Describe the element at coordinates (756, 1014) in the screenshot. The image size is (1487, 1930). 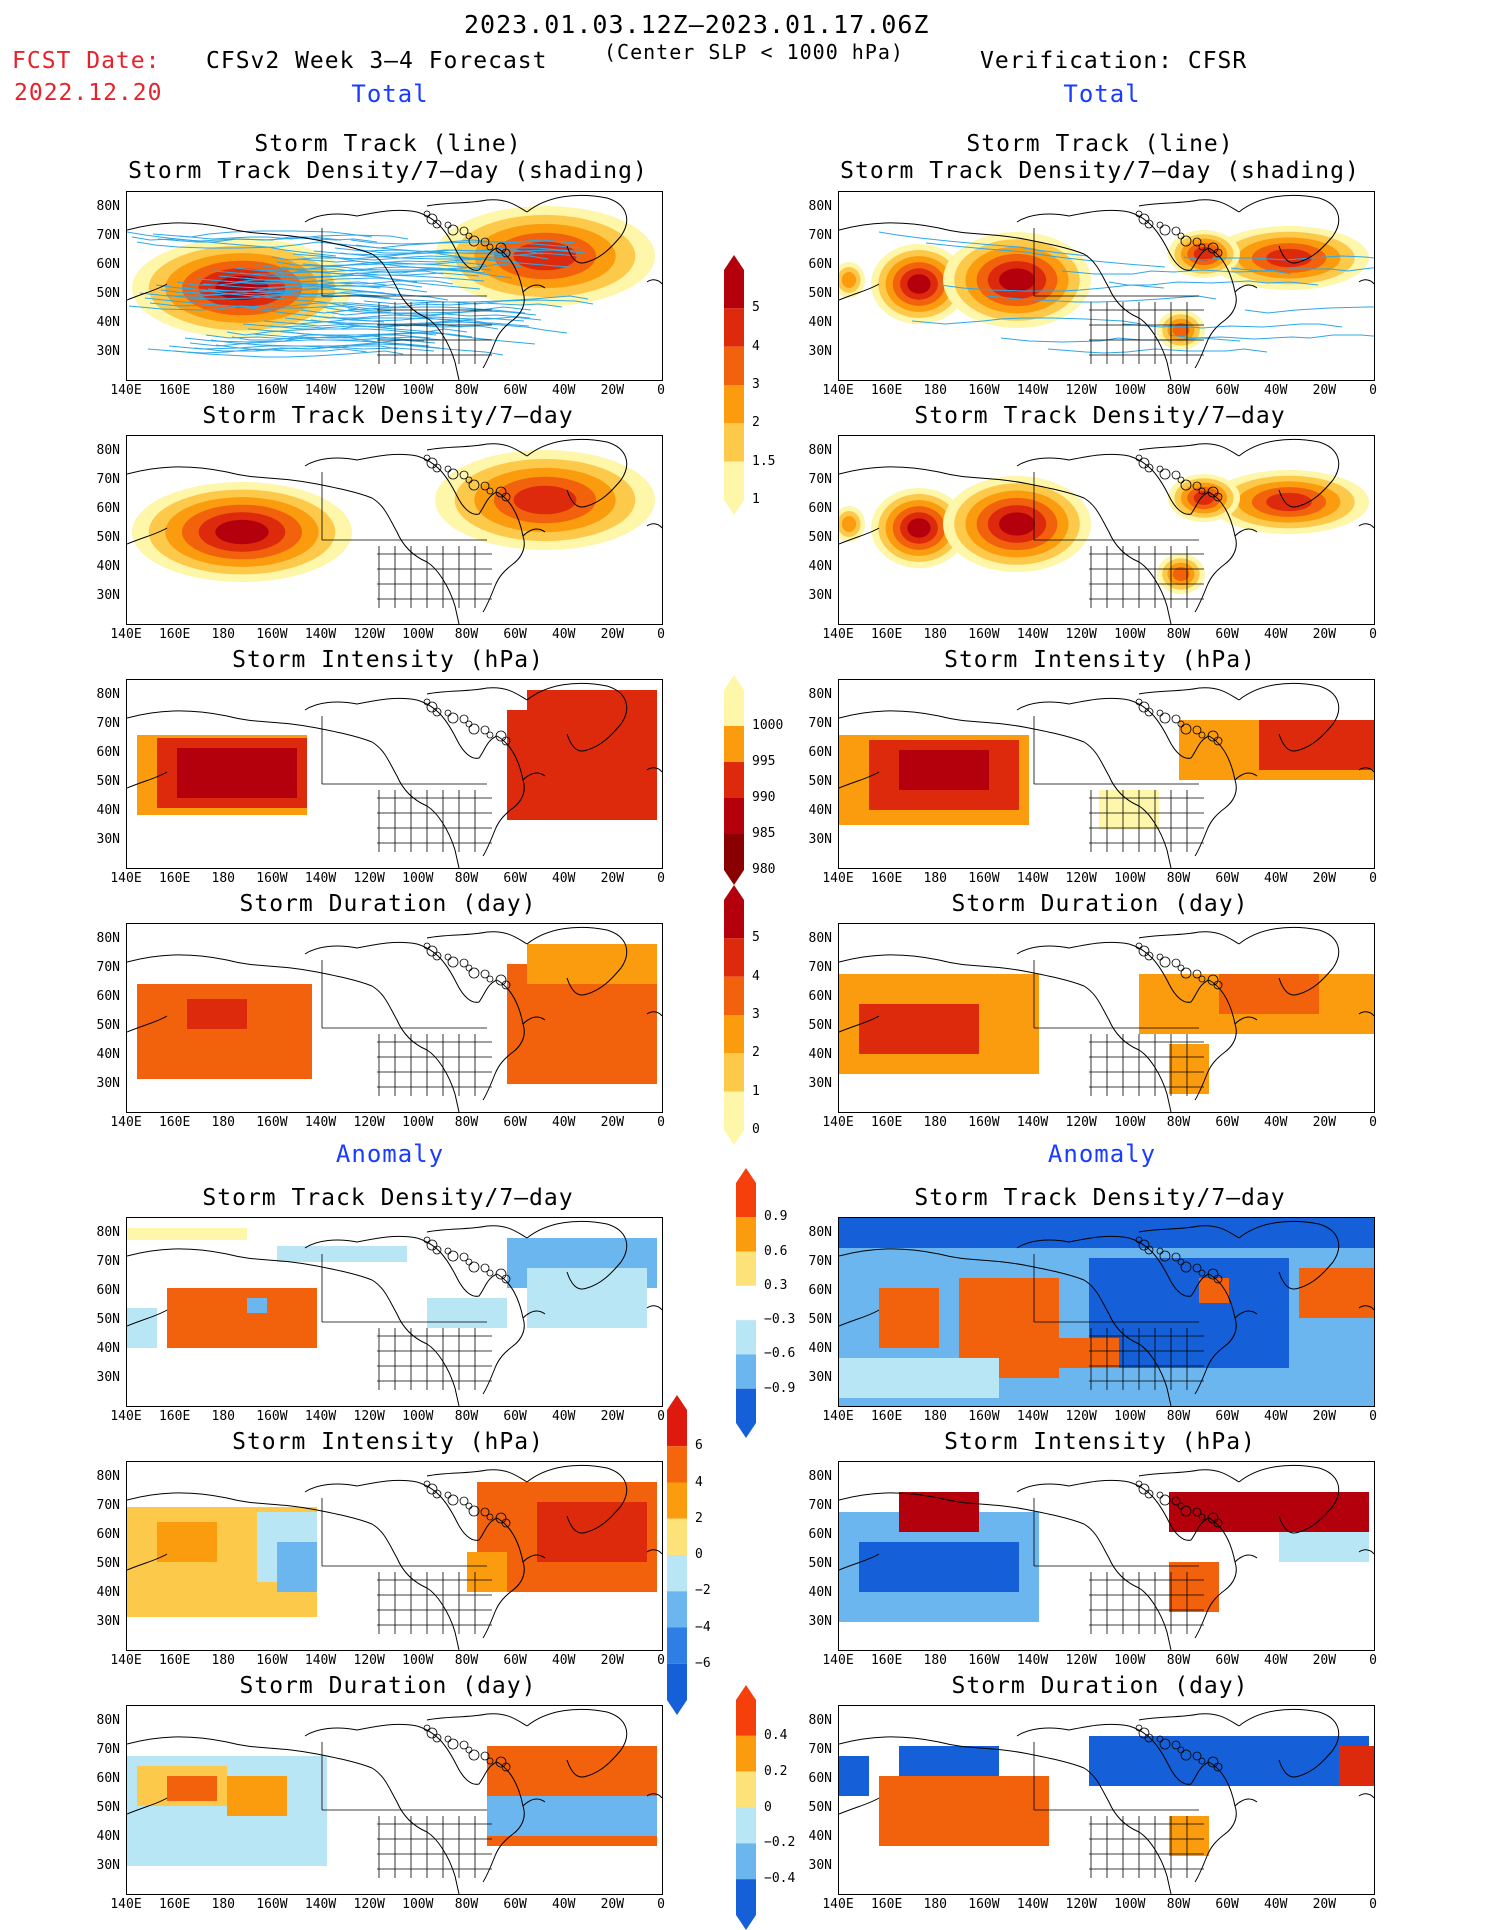
I see `colorbar-label: 3` at that location.